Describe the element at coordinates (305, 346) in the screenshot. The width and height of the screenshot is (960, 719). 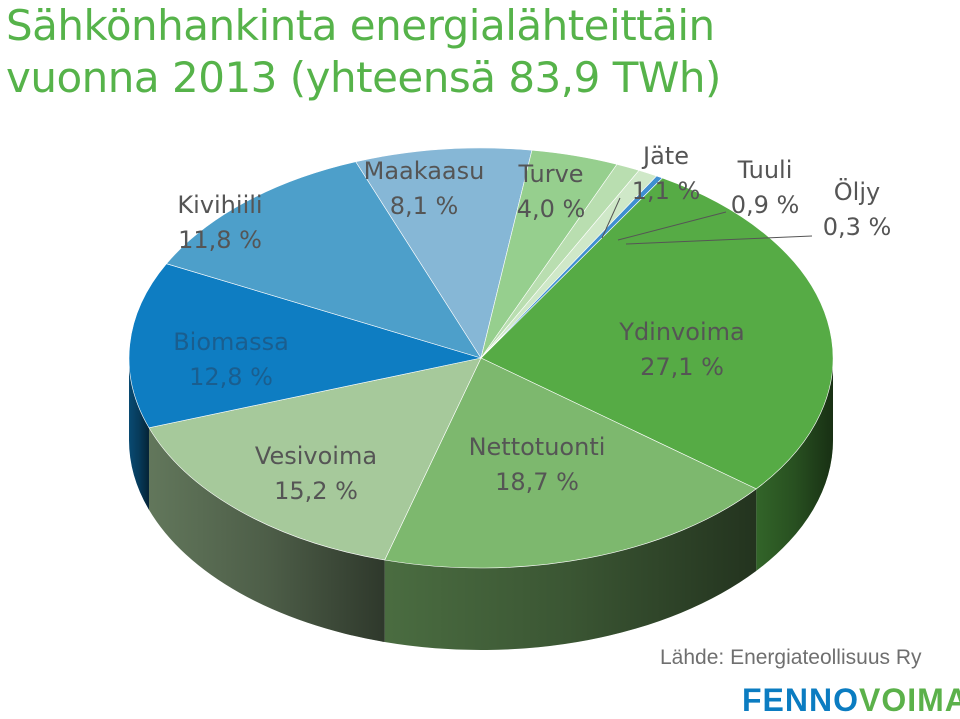
I see `slice-biomassa` at that location.